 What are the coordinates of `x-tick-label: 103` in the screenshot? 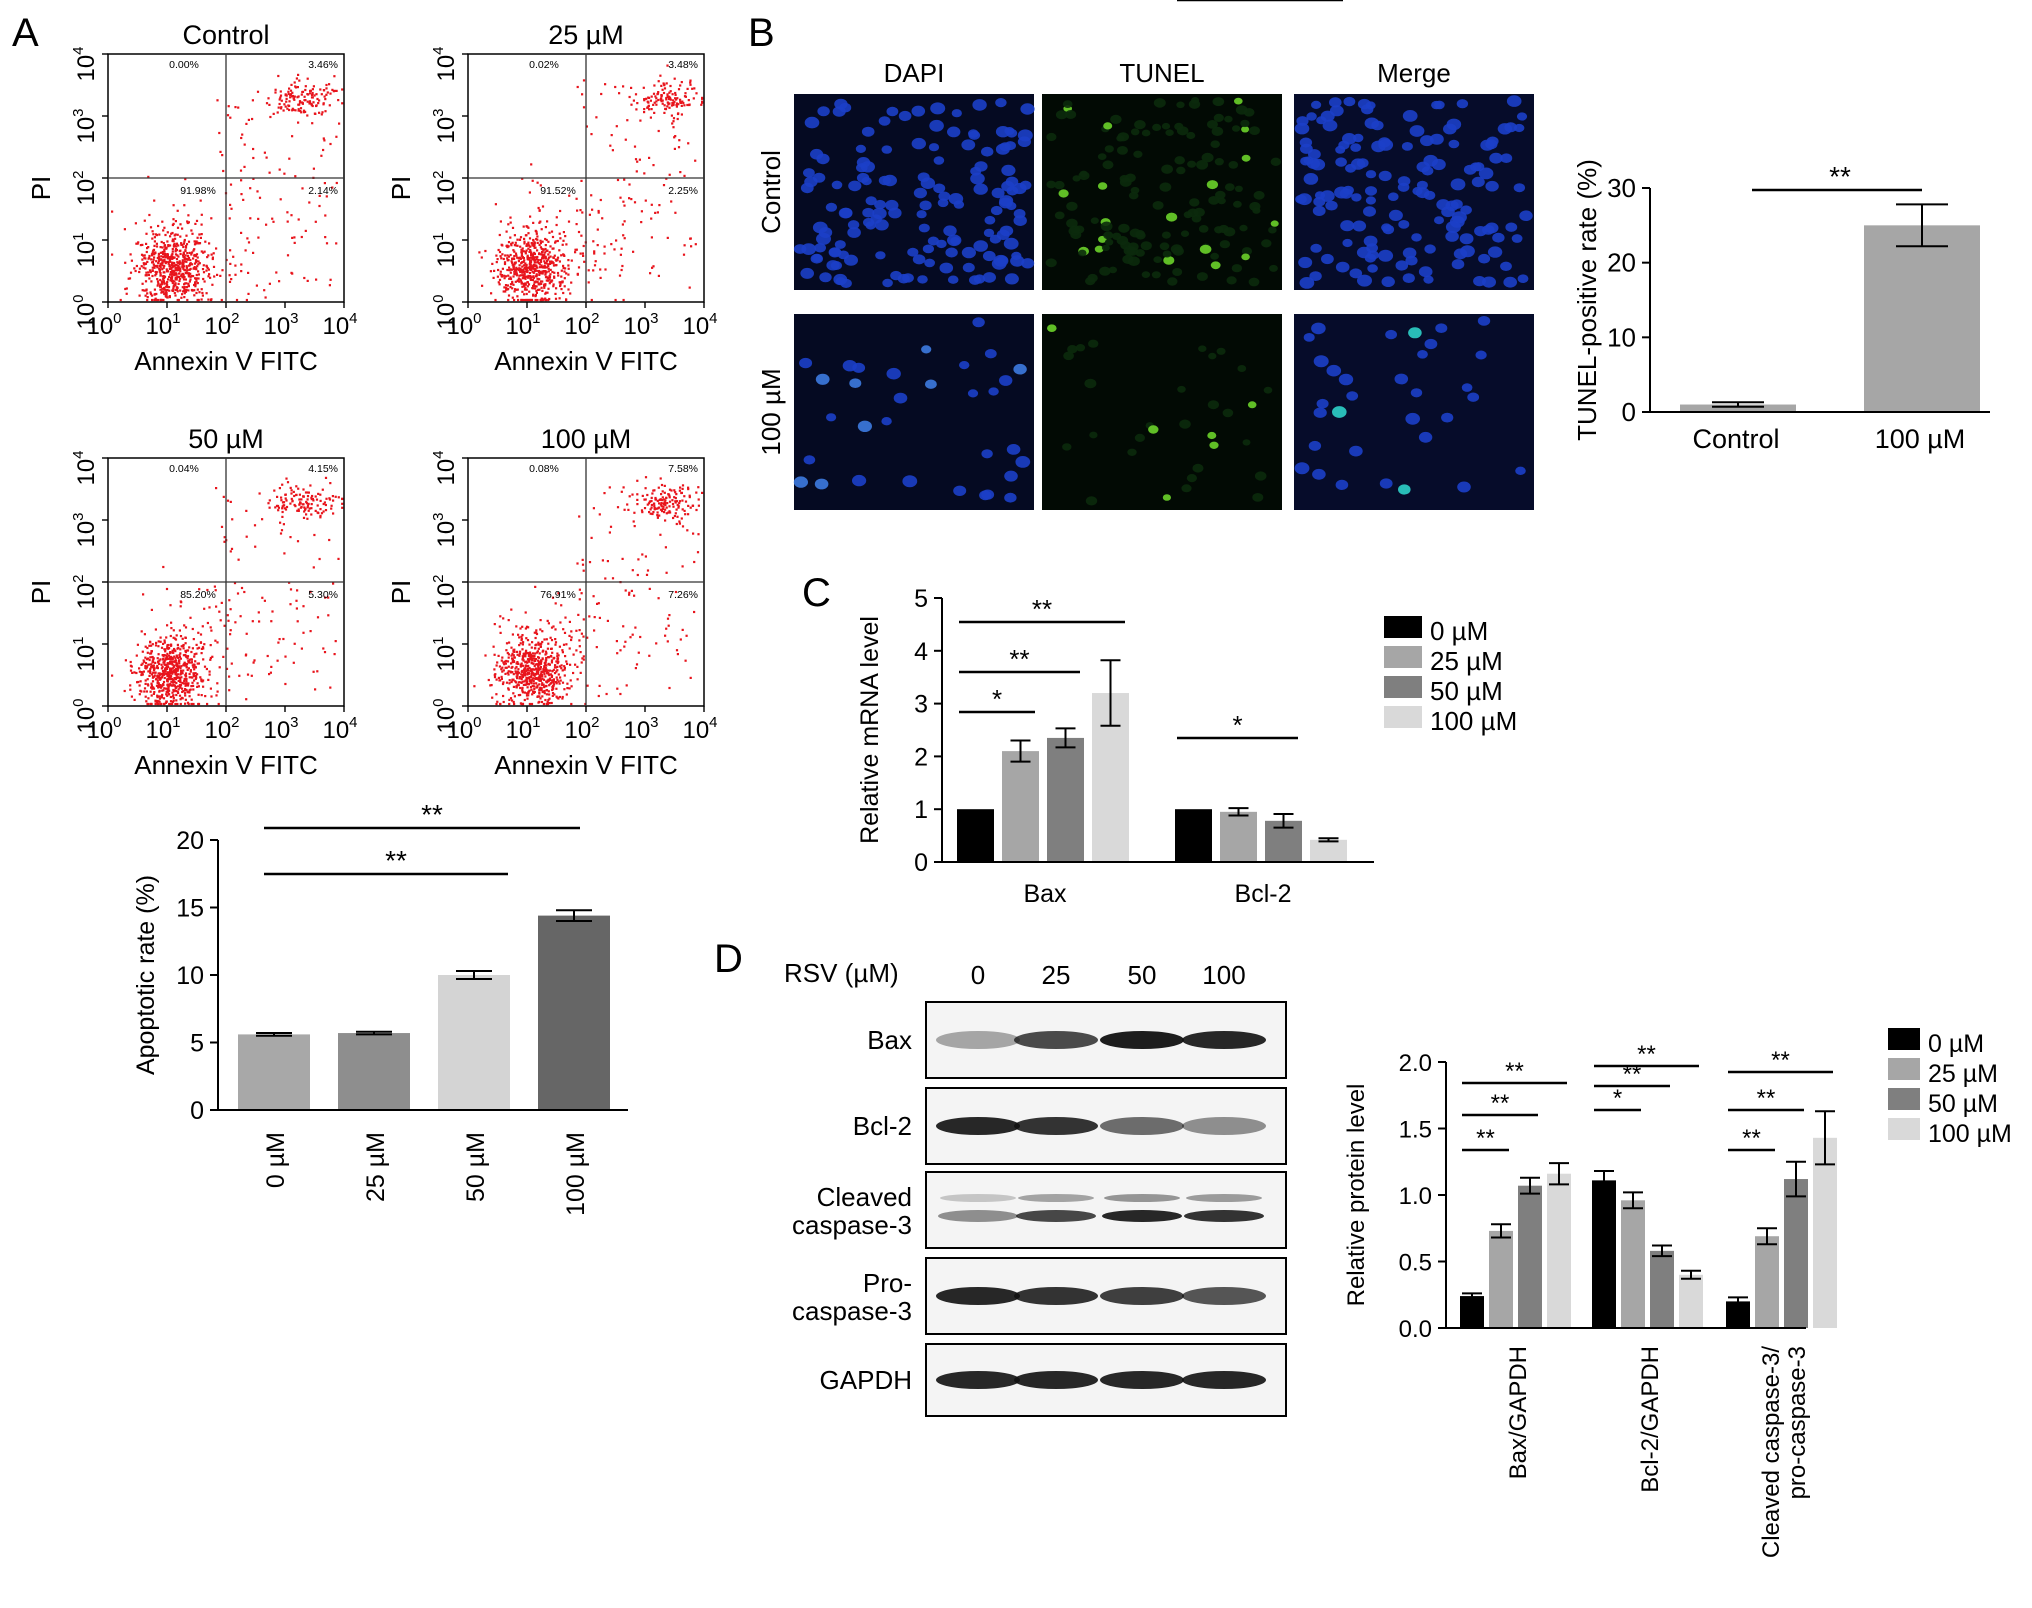 It's located at (640, 729).